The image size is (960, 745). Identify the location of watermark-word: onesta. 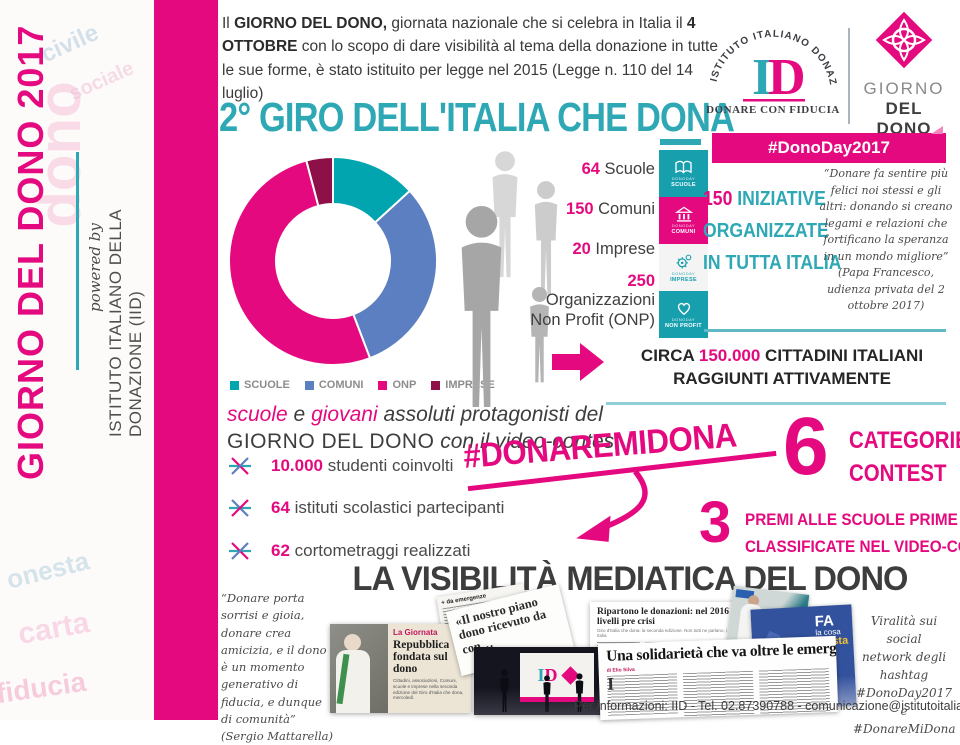
(48, 570).